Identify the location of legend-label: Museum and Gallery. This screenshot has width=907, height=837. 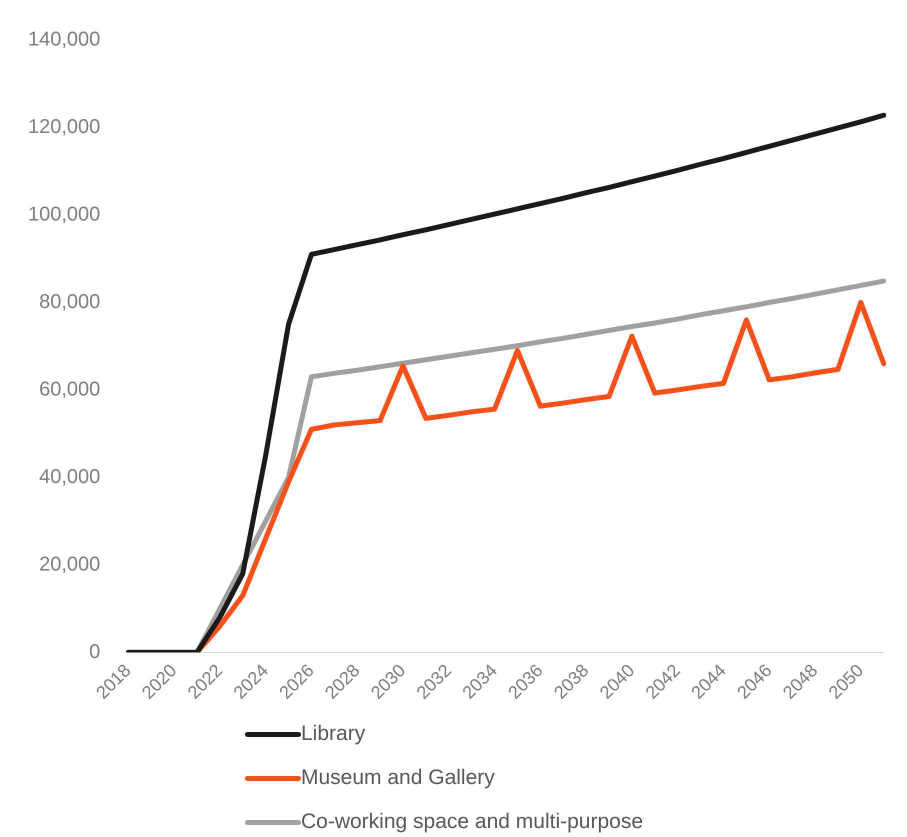
(398, 778).